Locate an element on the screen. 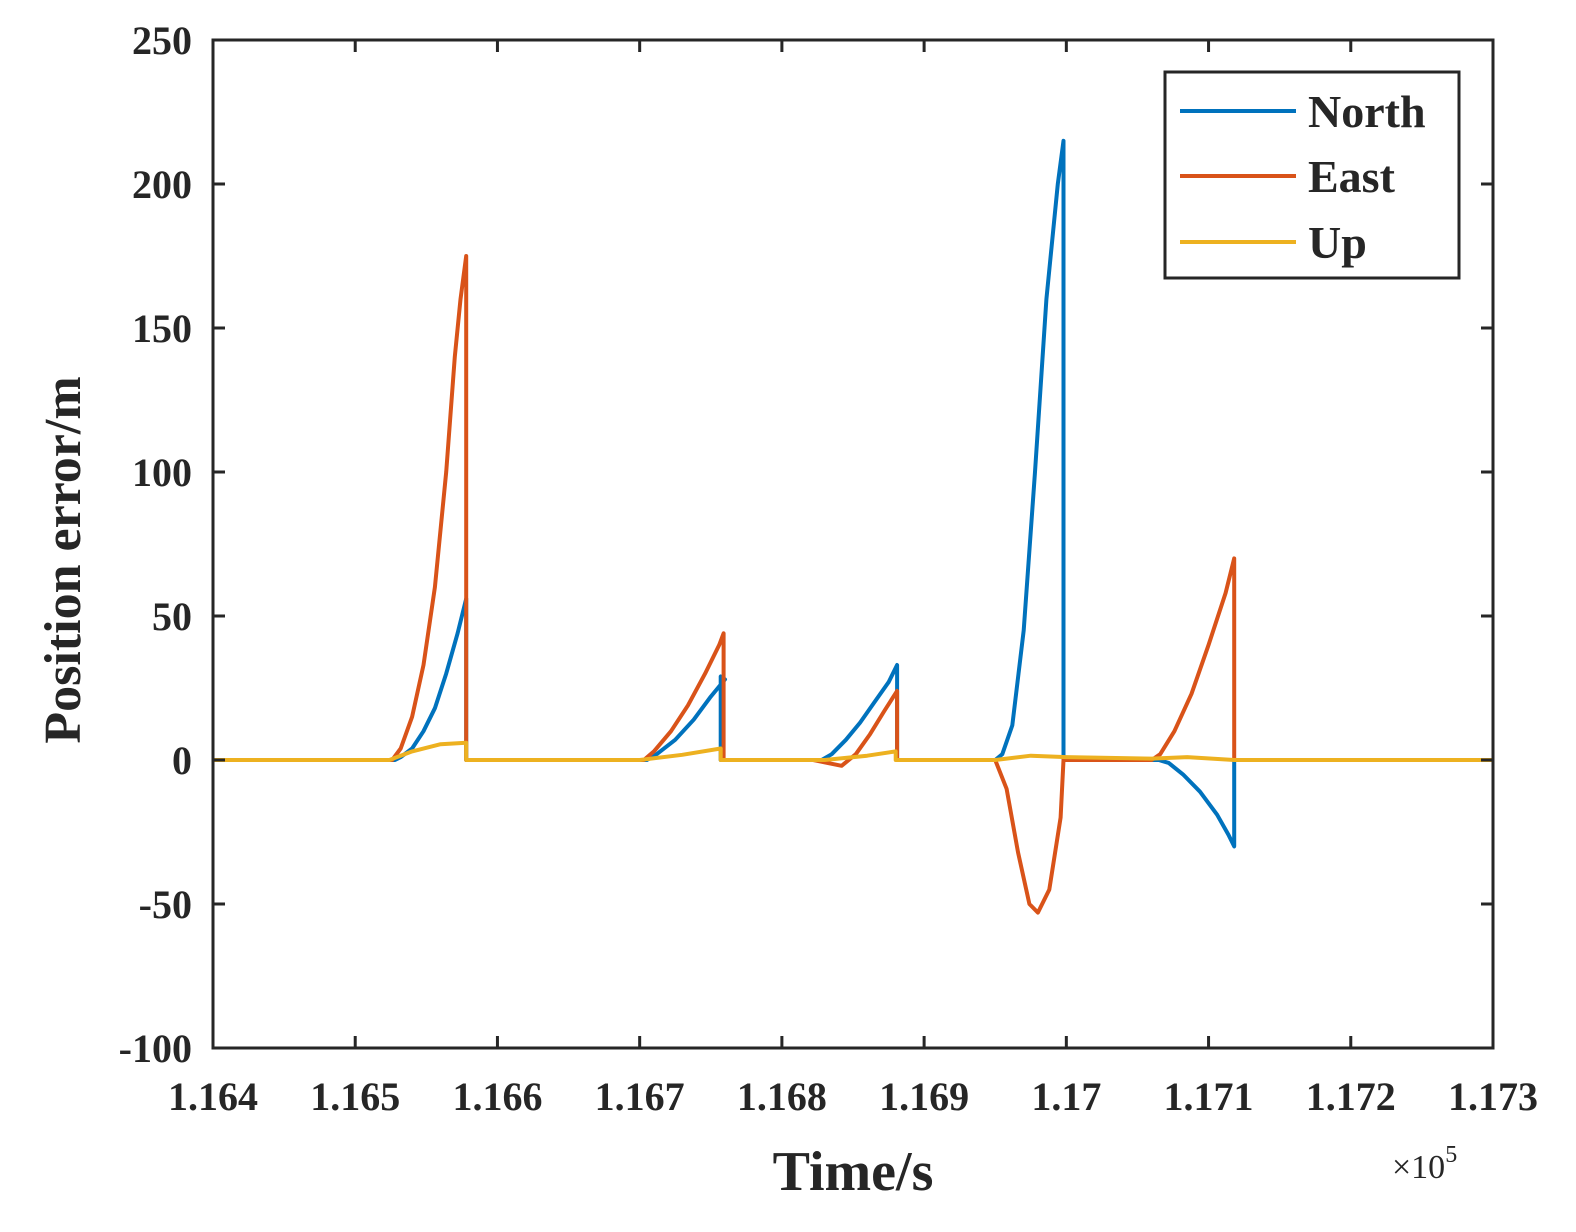 Image resolution: width=1576 pixels, height=1232 pixels. x-axis-multiplier-base: ×10 is located at coordinates (1418, 1167).